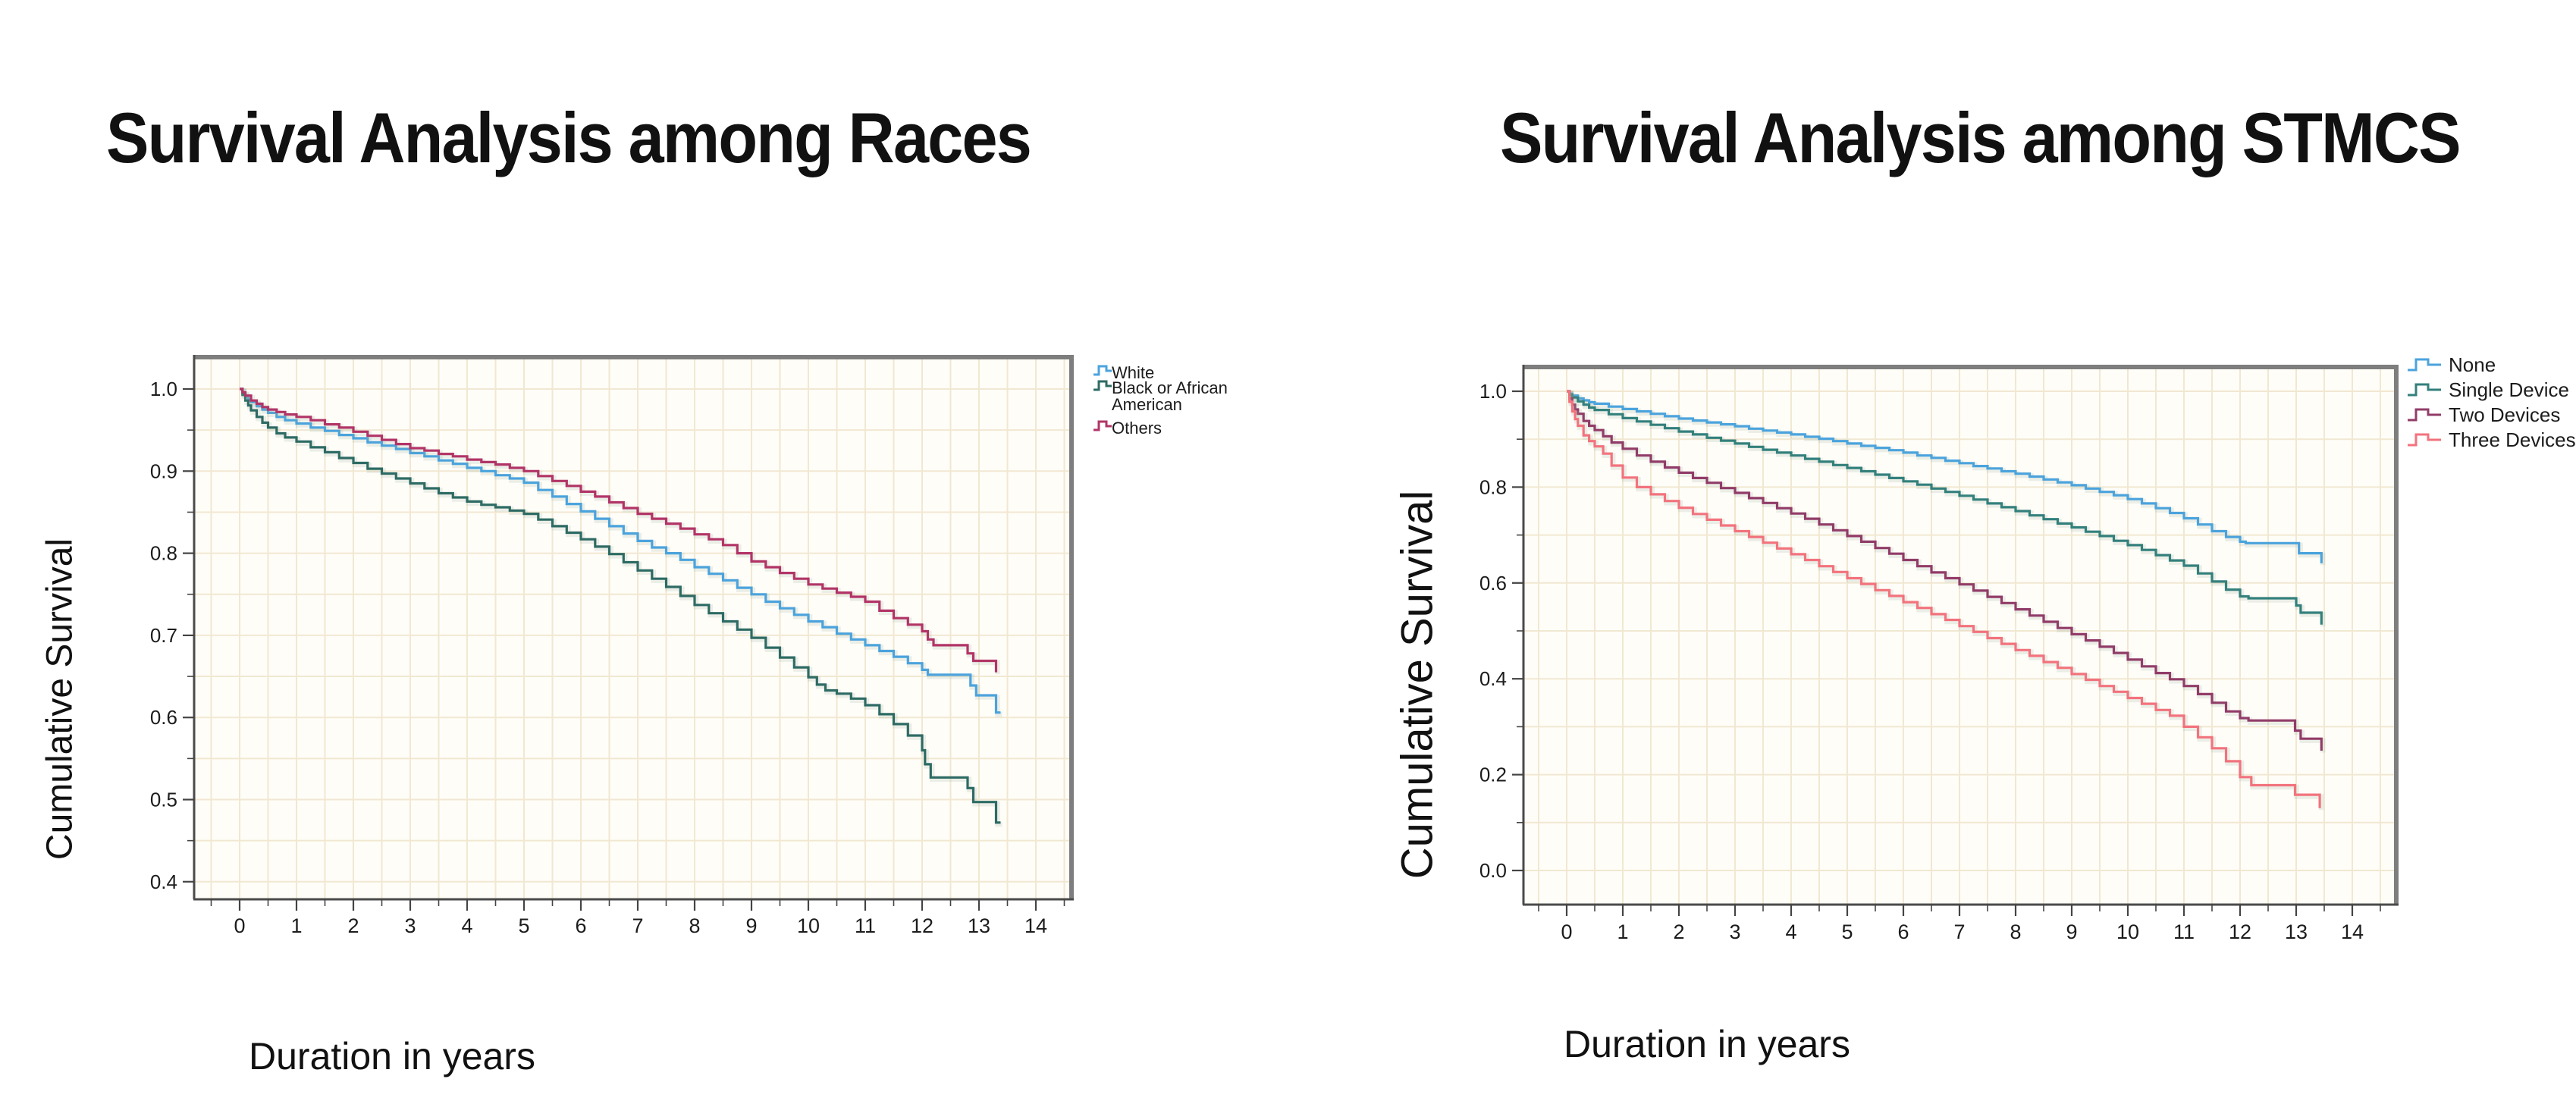 The image size is (2576, 1101). I want to click on legend-label: American, so click(1147, 404).